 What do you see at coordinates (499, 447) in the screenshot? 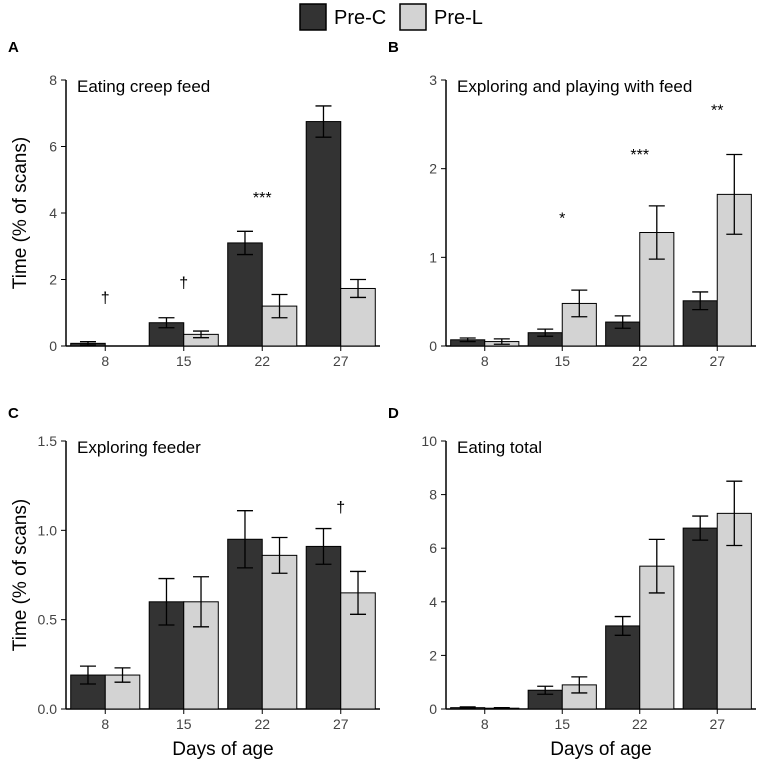
I see `panel-title: Eating total` at bounding box center [499, 447].